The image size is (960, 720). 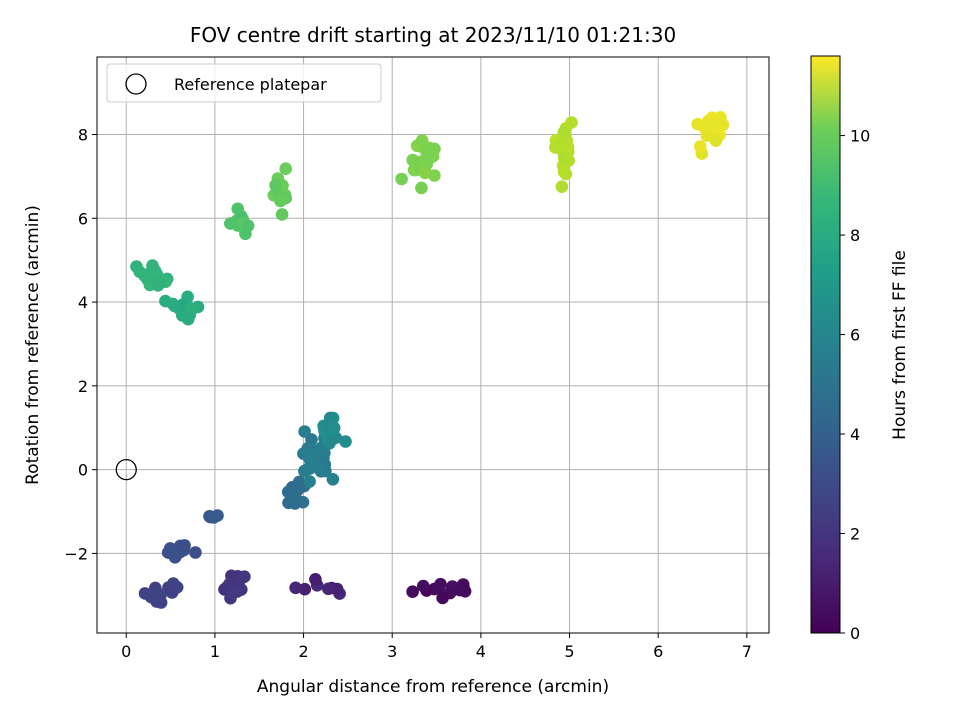 What do you see at coordinates (250, 84) in the screenshot?
I see `legend-entry-reference: Reference platepar` at bounding box center [250, 84].